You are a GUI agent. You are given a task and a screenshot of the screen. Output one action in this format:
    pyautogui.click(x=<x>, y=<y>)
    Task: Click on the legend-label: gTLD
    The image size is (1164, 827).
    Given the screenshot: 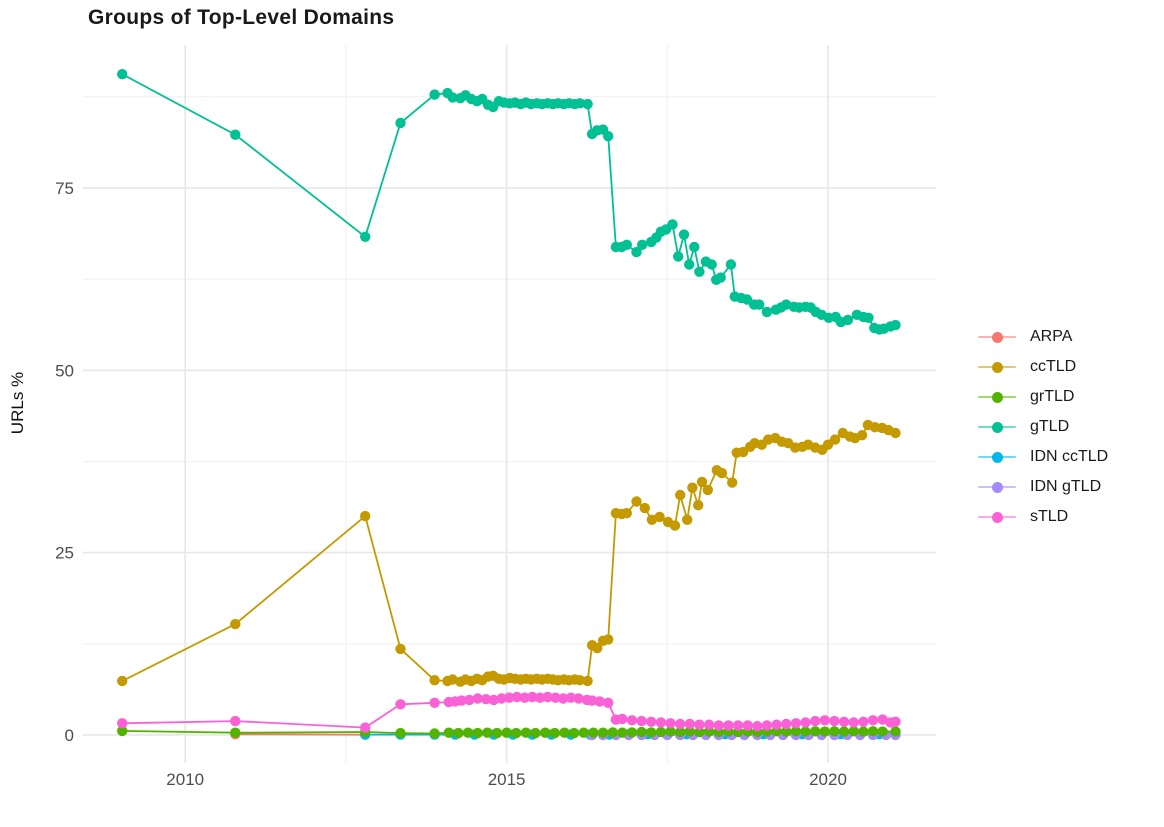 What is the action you would take?
    pyautogui.click(x=1050, y=426)
    